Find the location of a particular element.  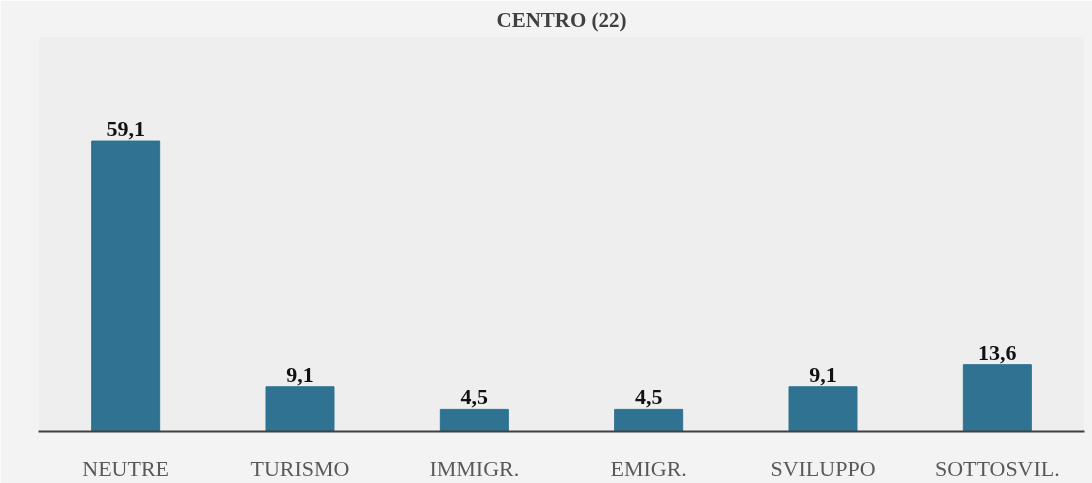

data-label: 13,6 is located at coordinates (997, 352).